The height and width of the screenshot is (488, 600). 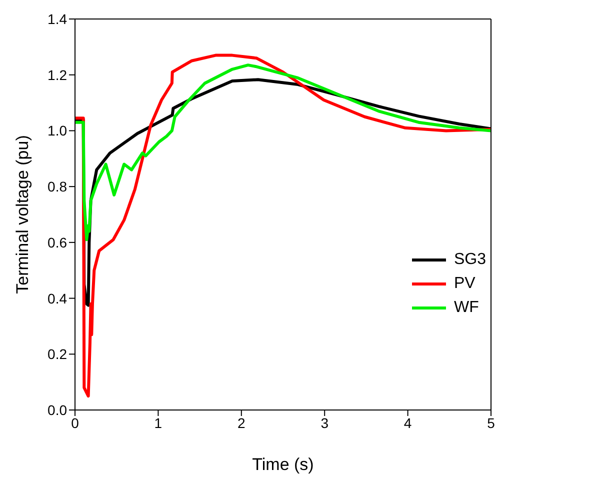 What do you see at coordinates (58, 354) in the screenshot?
I see `y-tick-label: 0.2` at bounding box center [58, 354].